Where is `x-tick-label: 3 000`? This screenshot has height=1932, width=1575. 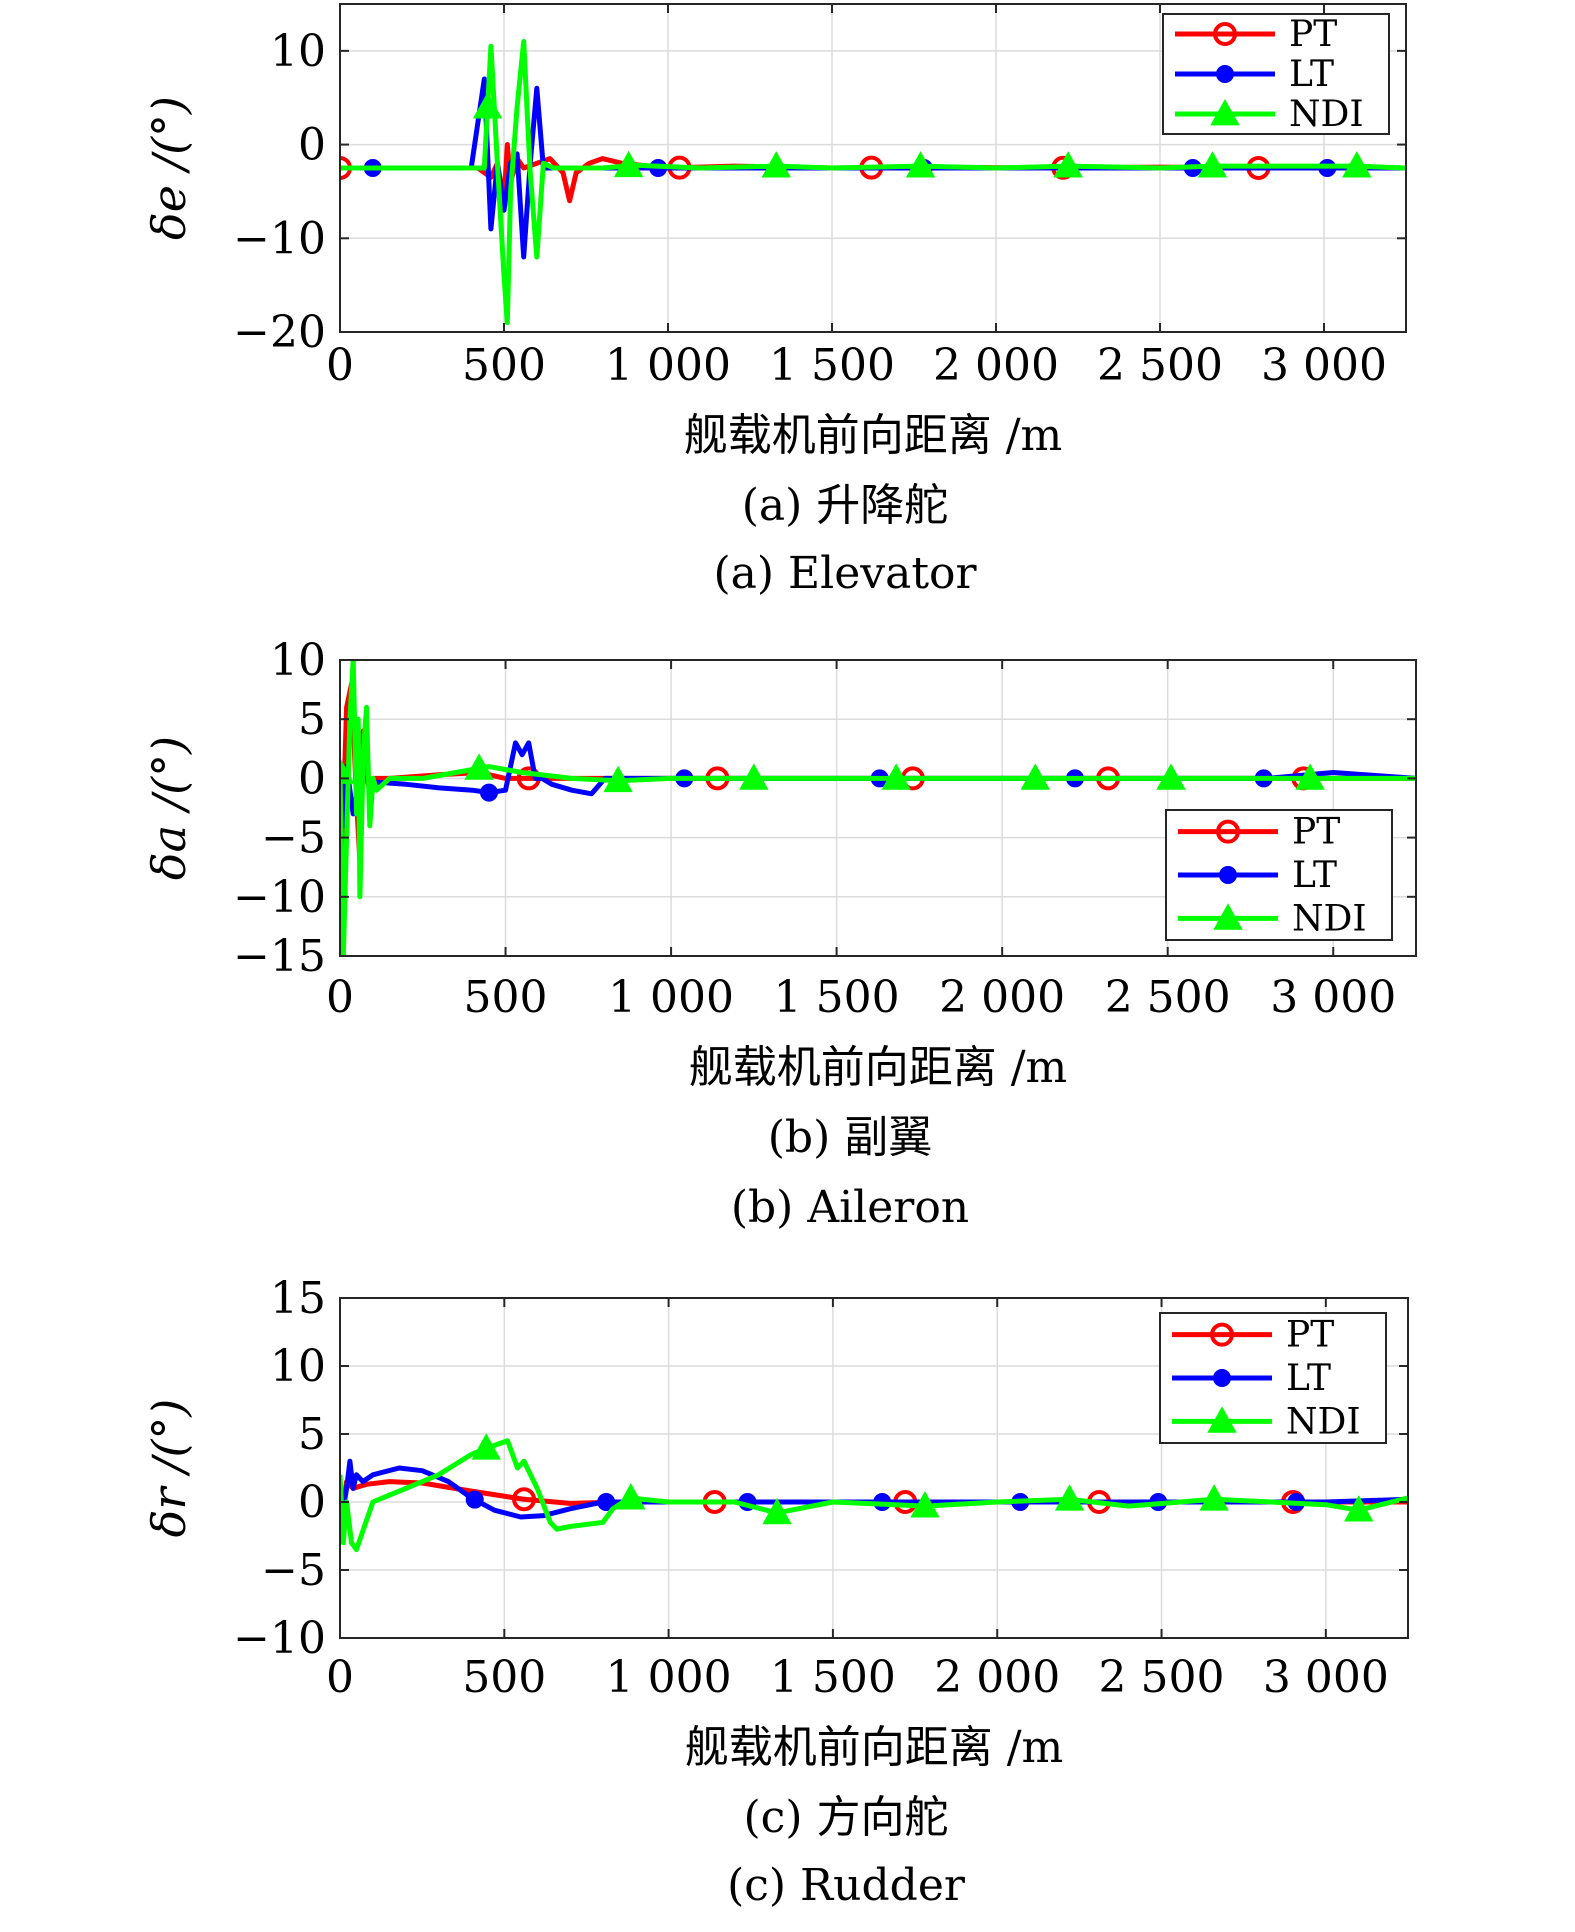 x-tick-label: 3 000 is located at coordinates (1333, 997).